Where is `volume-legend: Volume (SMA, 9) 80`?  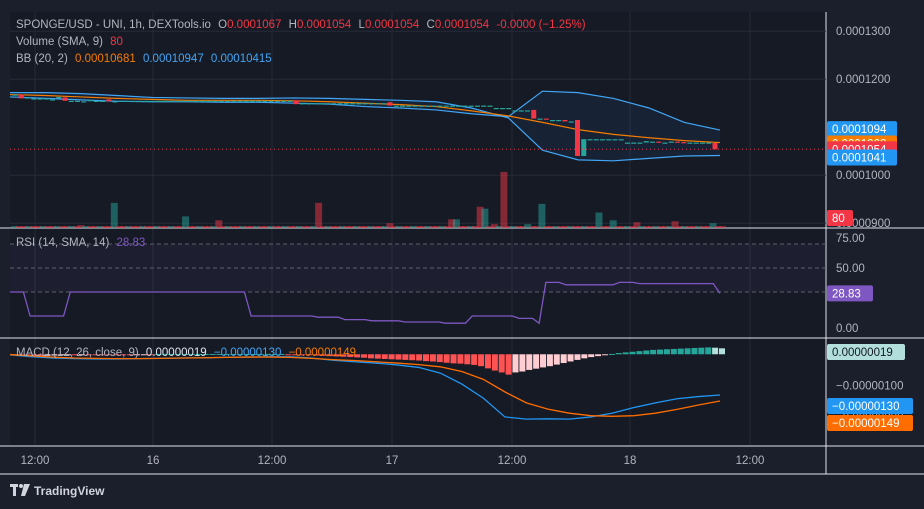
volume-legend: Volume (SMA, 9) 80 is located at coordinates (71, 42).